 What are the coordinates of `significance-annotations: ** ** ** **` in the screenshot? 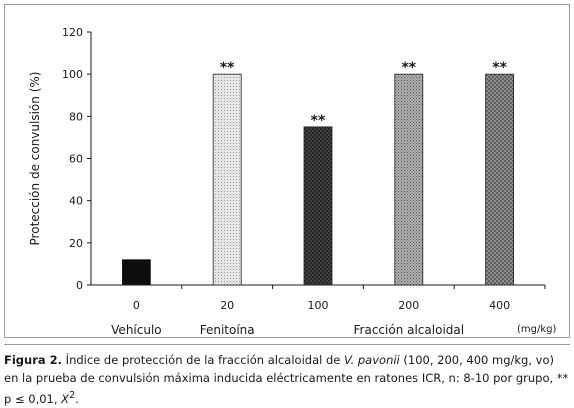 It's located at (364, 94).